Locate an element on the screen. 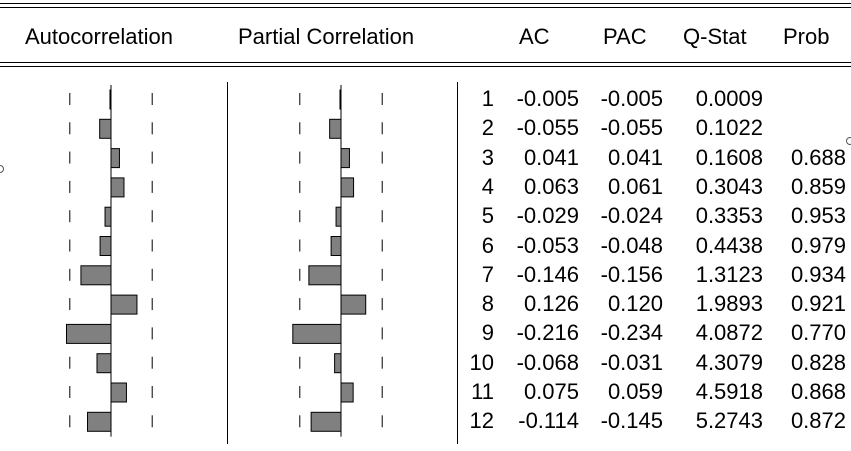 The width and height of the screenshot is (851, 451). header-prob: Prob is located at coordinates (806, 36).